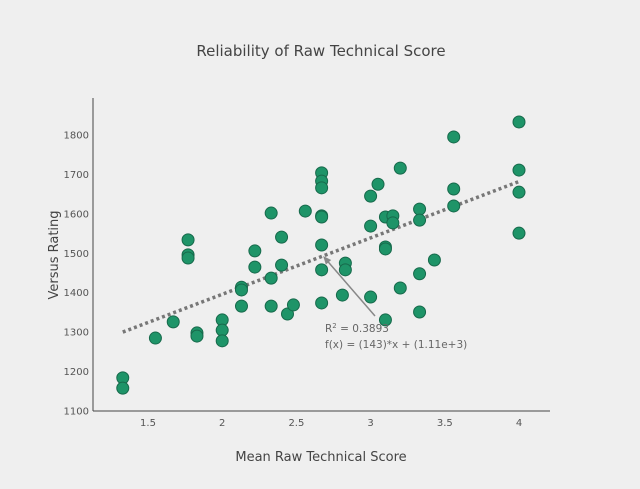  What do you see at coordinates (76, 135) in the screenshot?
I see `y-tick-label: 1800` at bounding box center [76, 135].